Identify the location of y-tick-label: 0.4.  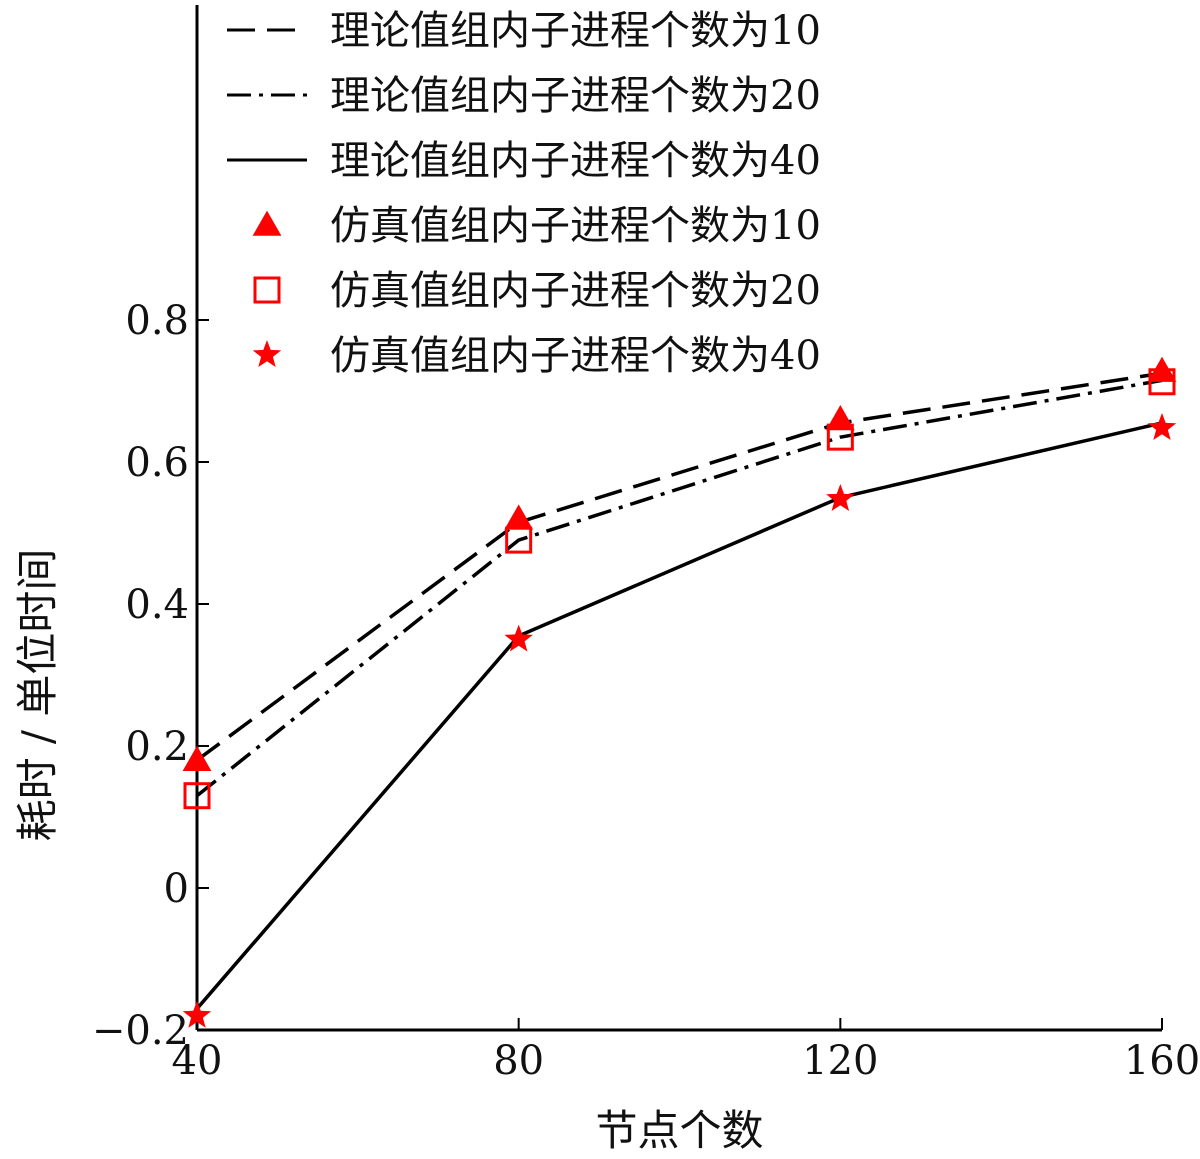
(157, 605).